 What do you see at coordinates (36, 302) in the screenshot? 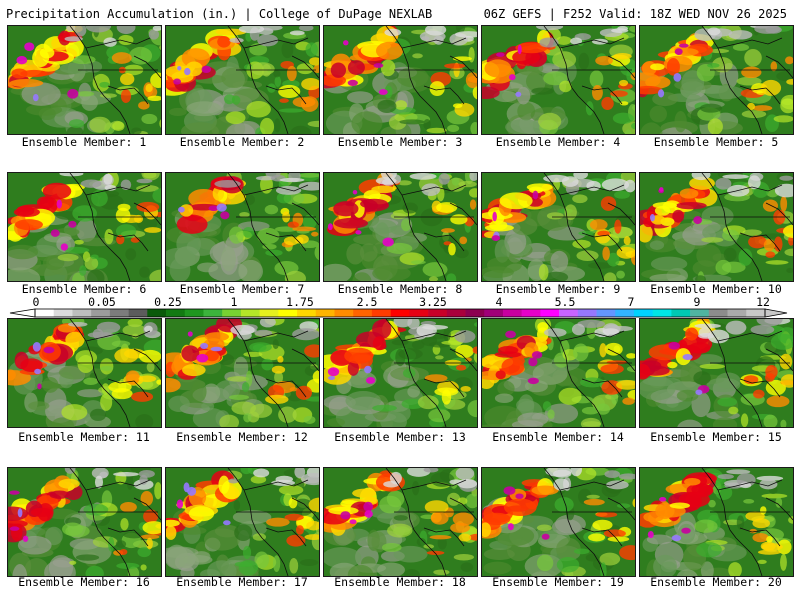
I see `colorbar-tick-label: 0` at bounding box center [36, 302].